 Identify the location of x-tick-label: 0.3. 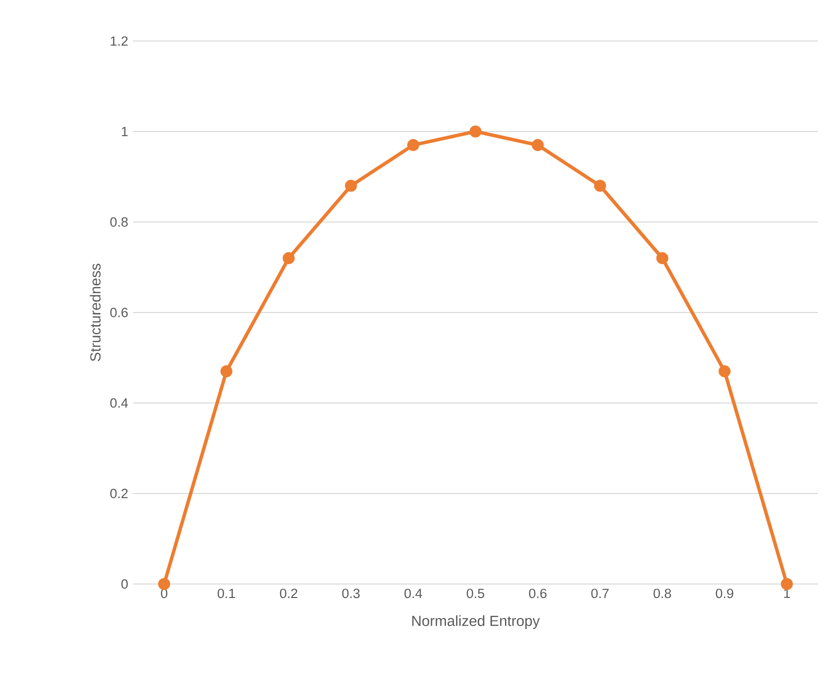
(351, 593).